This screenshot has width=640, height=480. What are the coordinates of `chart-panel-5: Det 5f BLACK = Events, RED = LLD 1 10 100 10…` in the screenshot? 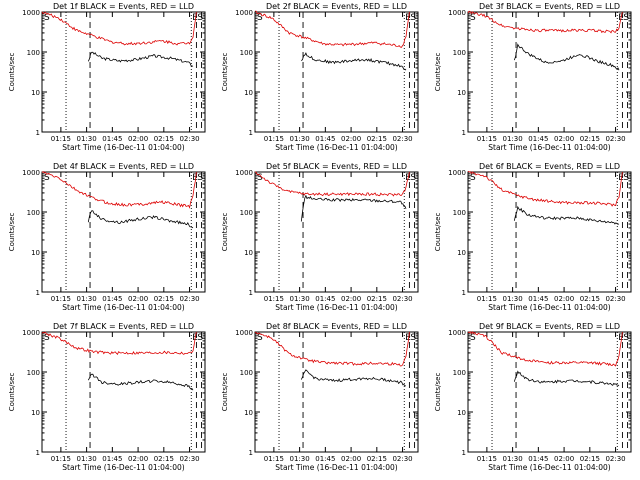 It's located at (320, 237).